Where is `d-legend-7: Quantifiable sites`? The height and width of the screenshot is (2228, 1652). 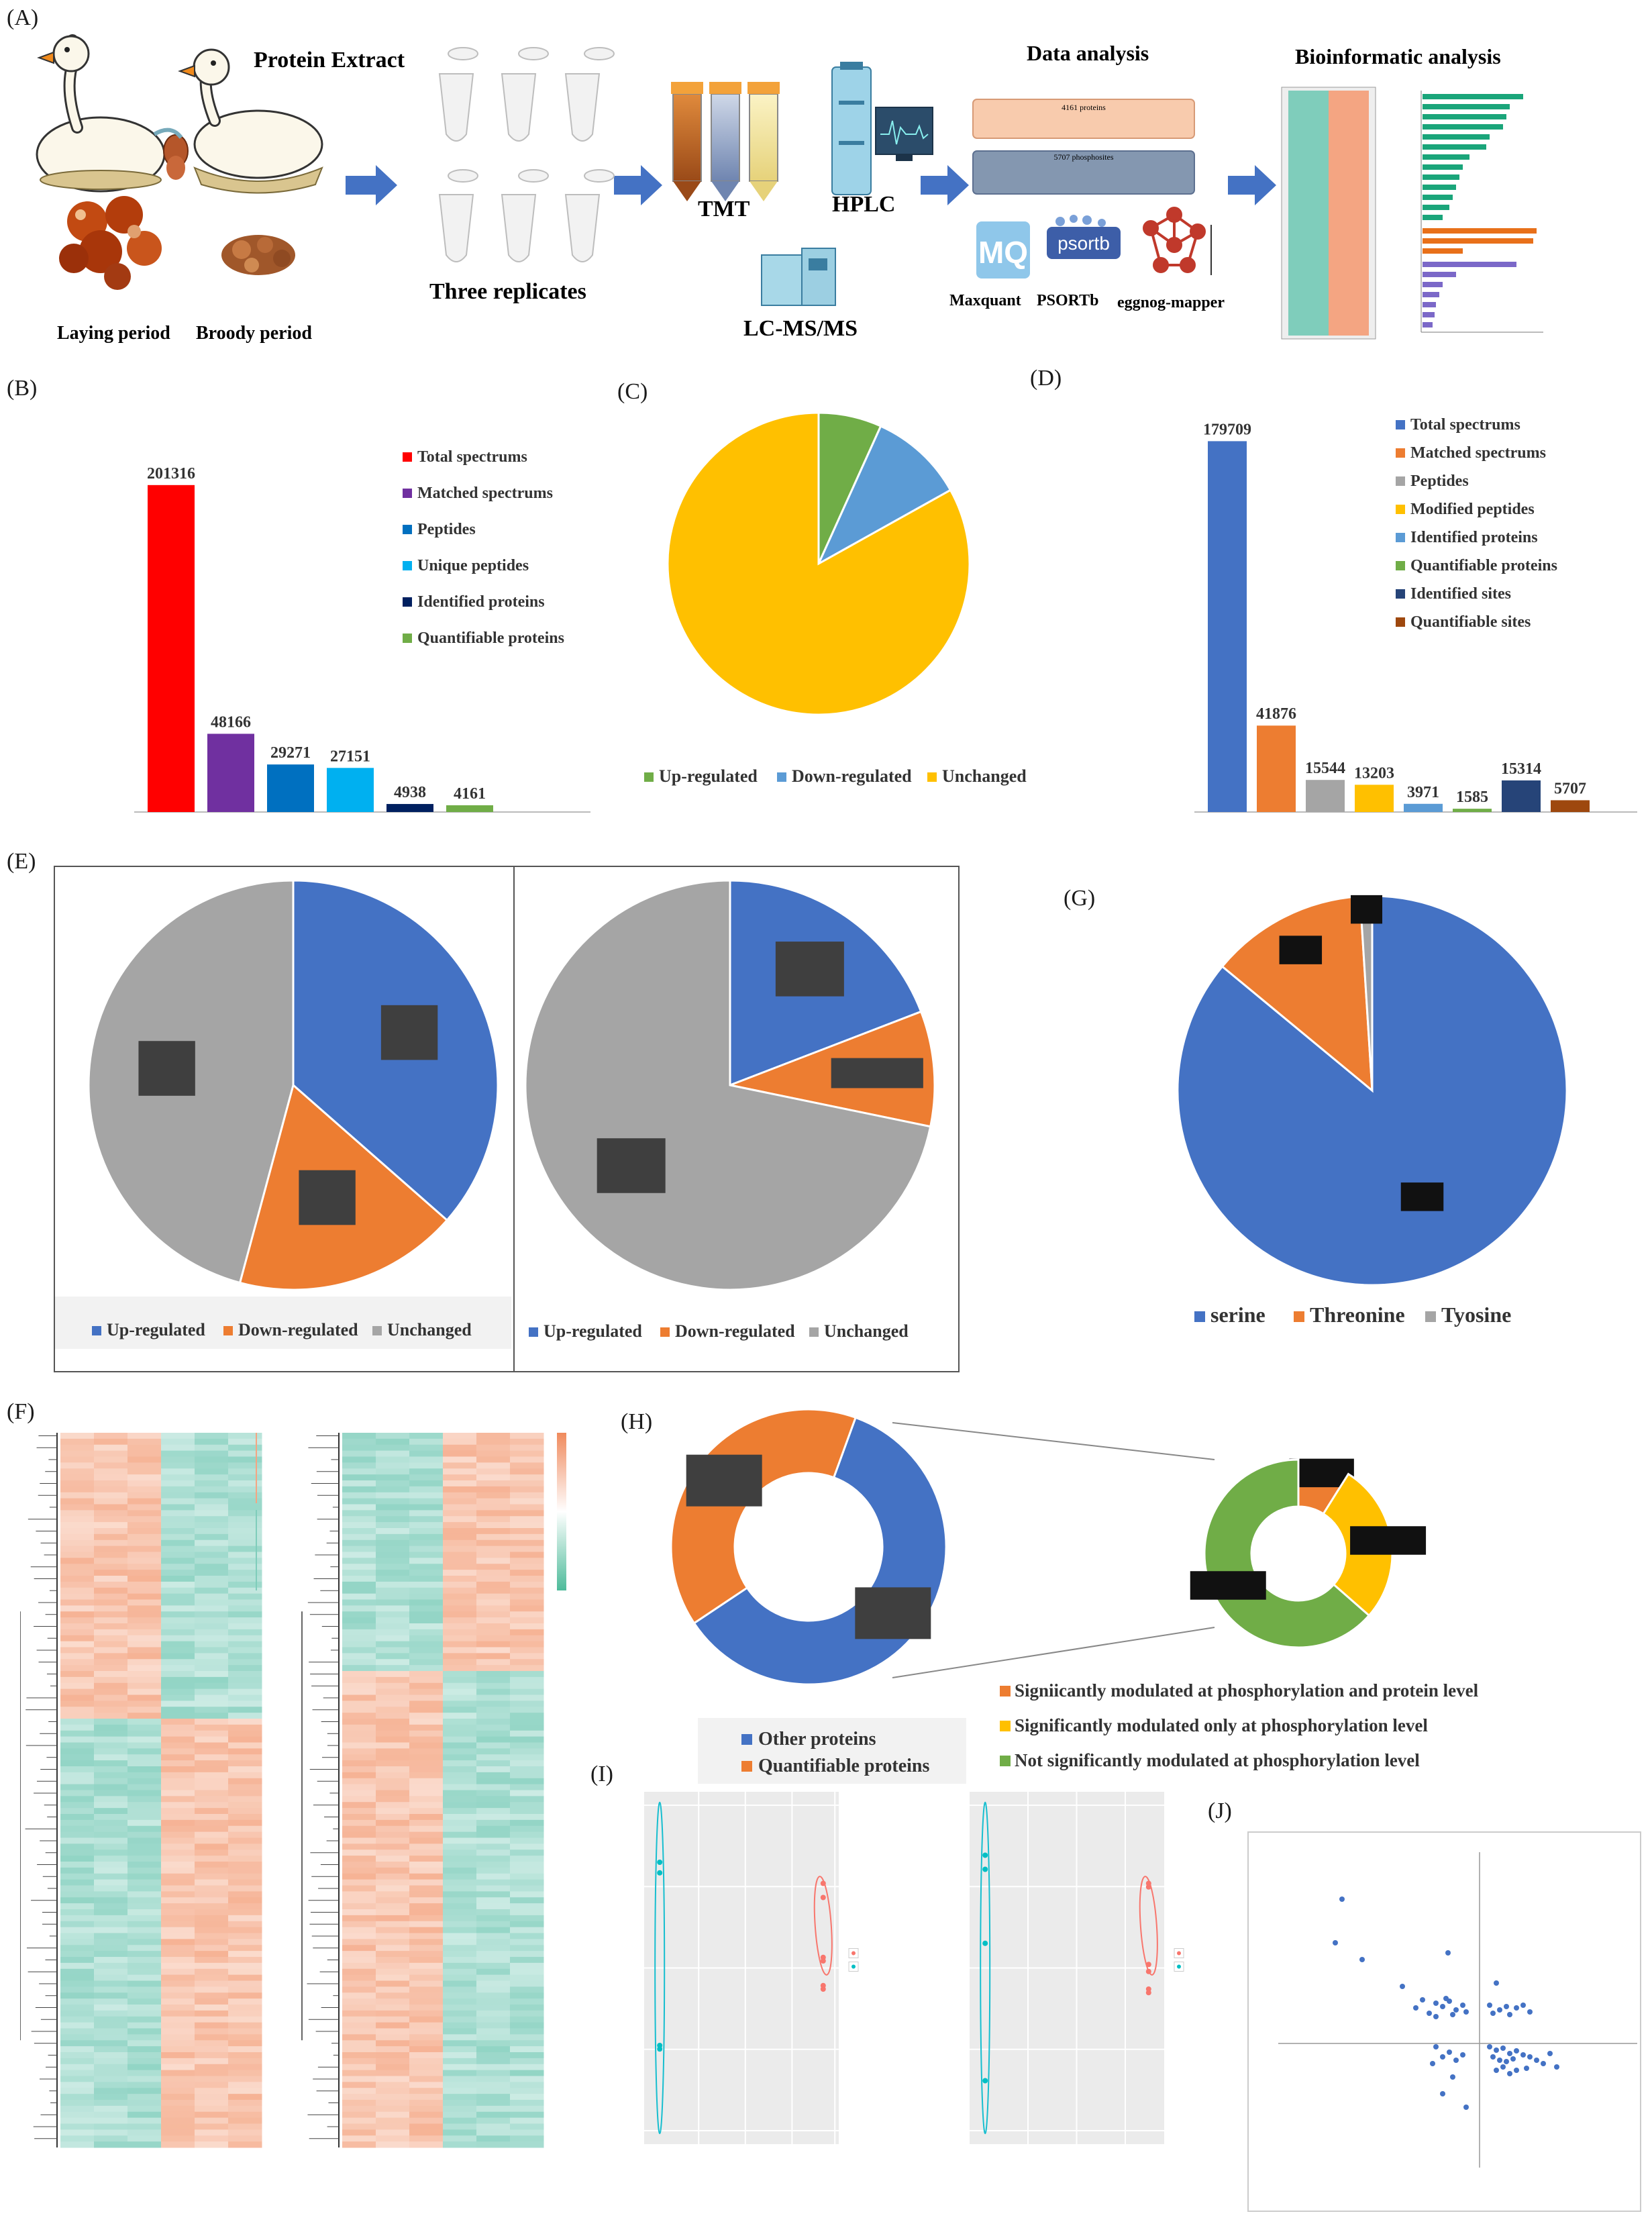
d-legend-7: Quantifiable sites is located at coordinates (1470, 622).